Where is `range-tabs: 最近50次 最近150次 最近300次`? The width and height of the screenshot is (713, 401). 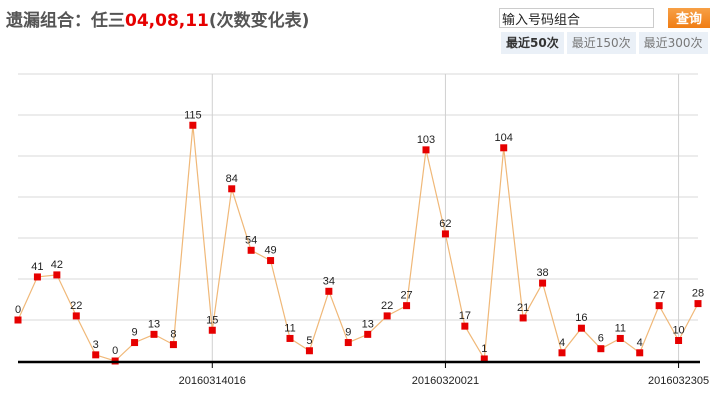 range-tabs: 最近50次 最近150次 最近300次 is located at coordinates (604, 43).